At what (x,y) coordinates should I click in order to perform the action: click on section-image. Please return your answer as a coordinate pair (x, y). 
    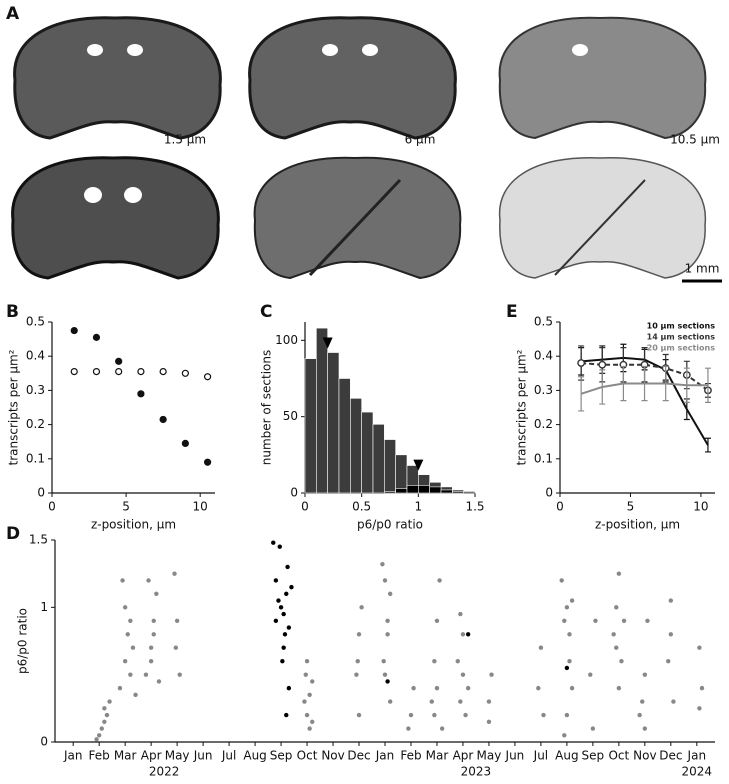
    Looking at the image, I should click on (357, 217).